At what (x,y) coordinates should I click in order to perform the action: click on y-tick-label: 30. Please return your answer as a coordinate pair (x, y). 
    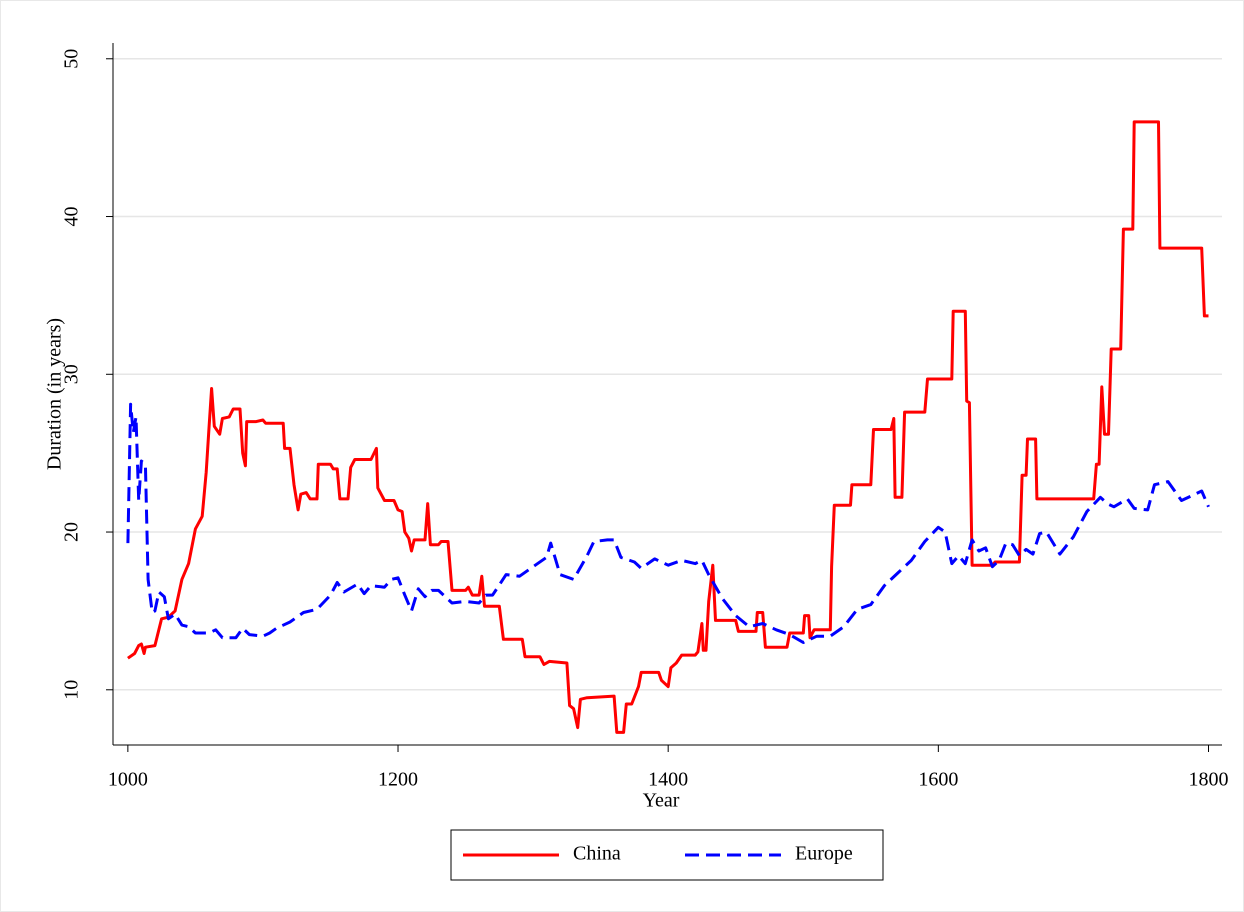
    Looking at the image, I should click on (72, 374).